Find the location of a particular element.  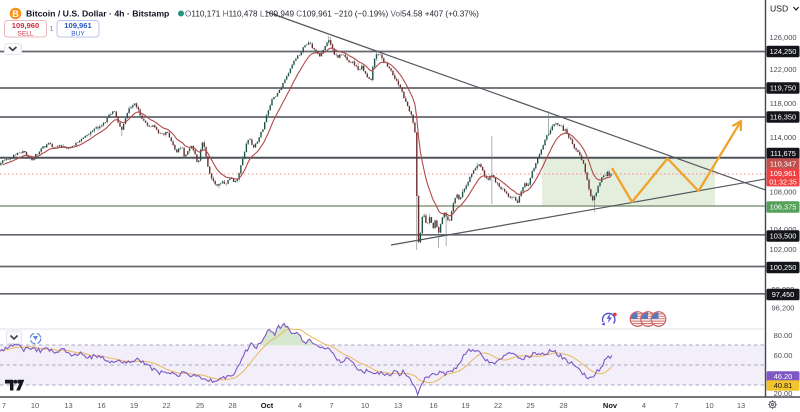

svg-text: 20.00 is located at coordinates (783, 393).